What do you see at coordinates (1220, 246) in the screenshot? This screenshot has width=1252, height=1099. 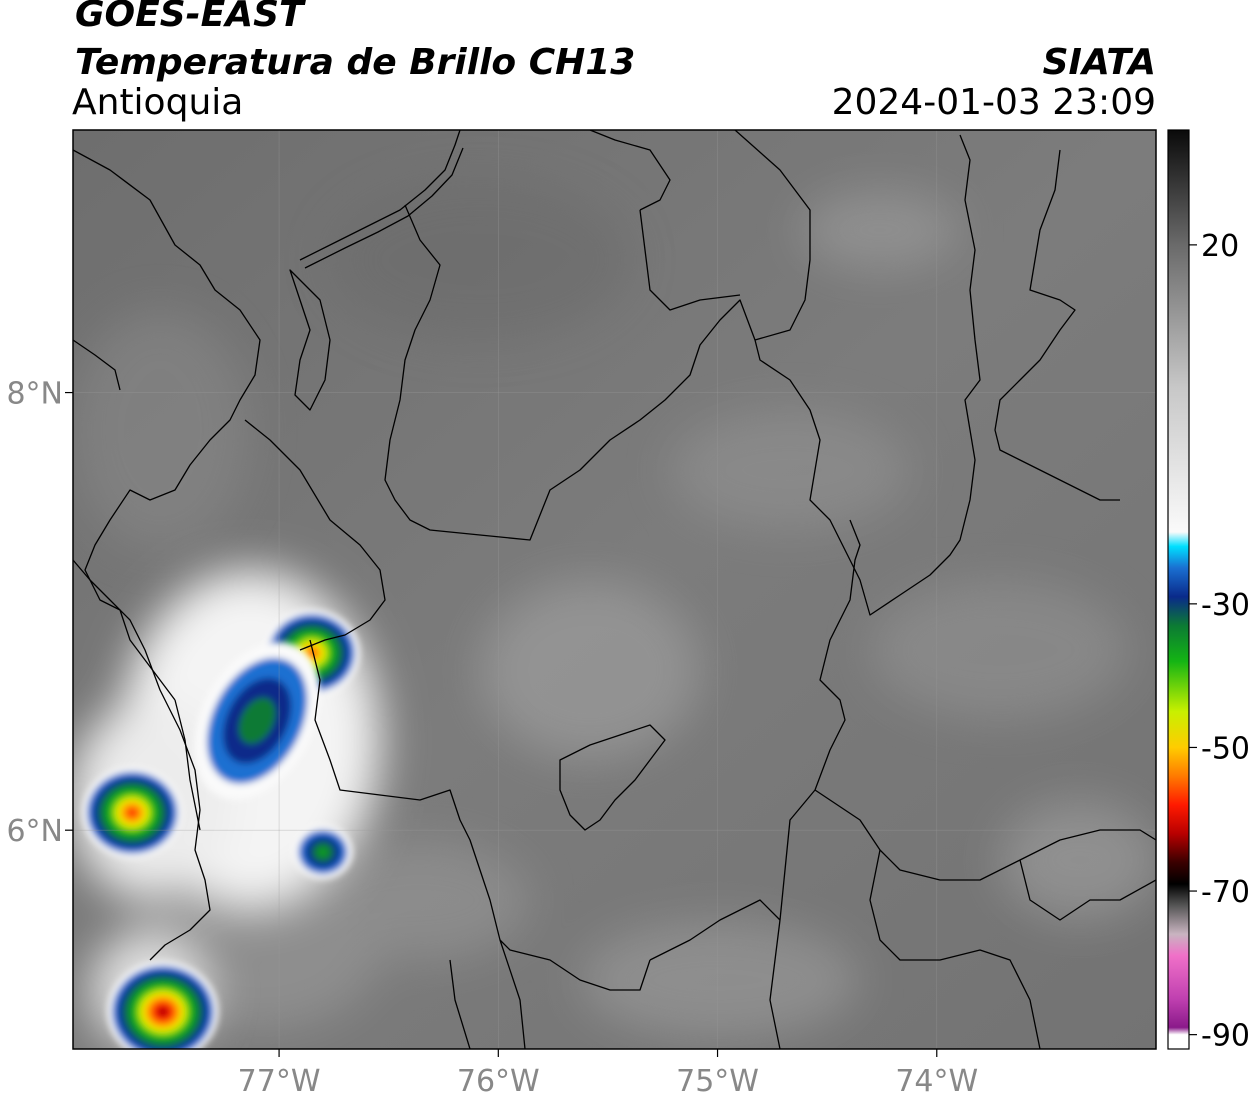 I see `colorbar-tick-label-0: 20` at bounding box center [1220, 246].